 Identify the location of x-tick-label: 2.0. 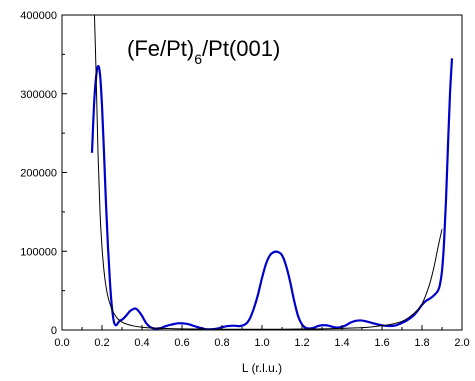
(461, 343).